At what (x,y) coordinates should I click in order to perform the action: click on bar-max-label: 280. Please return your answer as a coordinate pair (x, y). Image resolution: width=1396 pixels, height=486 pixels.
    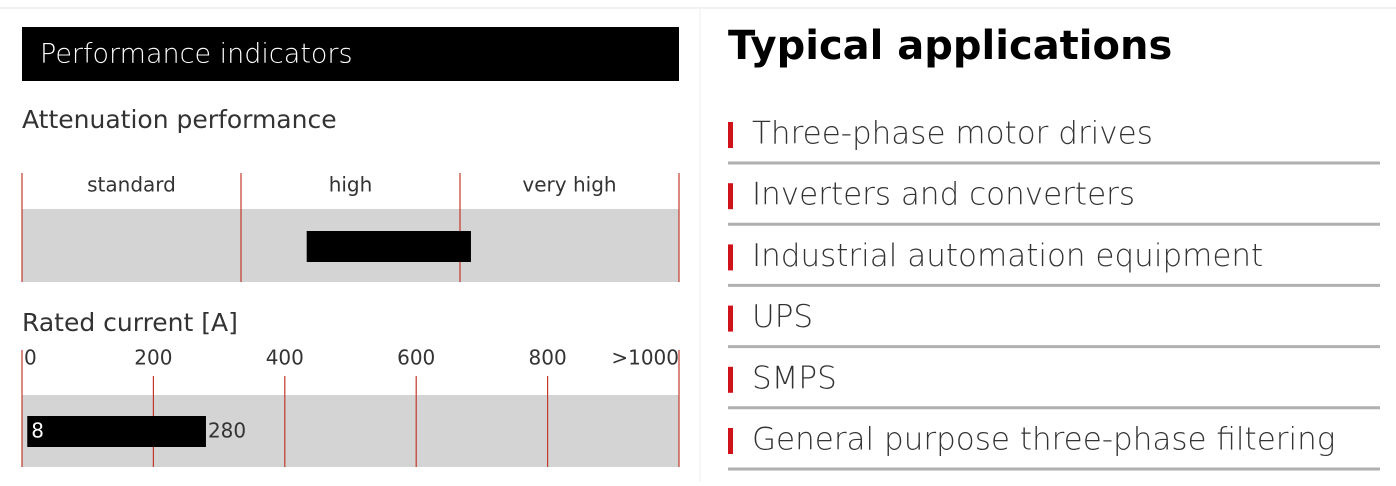
    Looking at the image, I should click on (227, 431).